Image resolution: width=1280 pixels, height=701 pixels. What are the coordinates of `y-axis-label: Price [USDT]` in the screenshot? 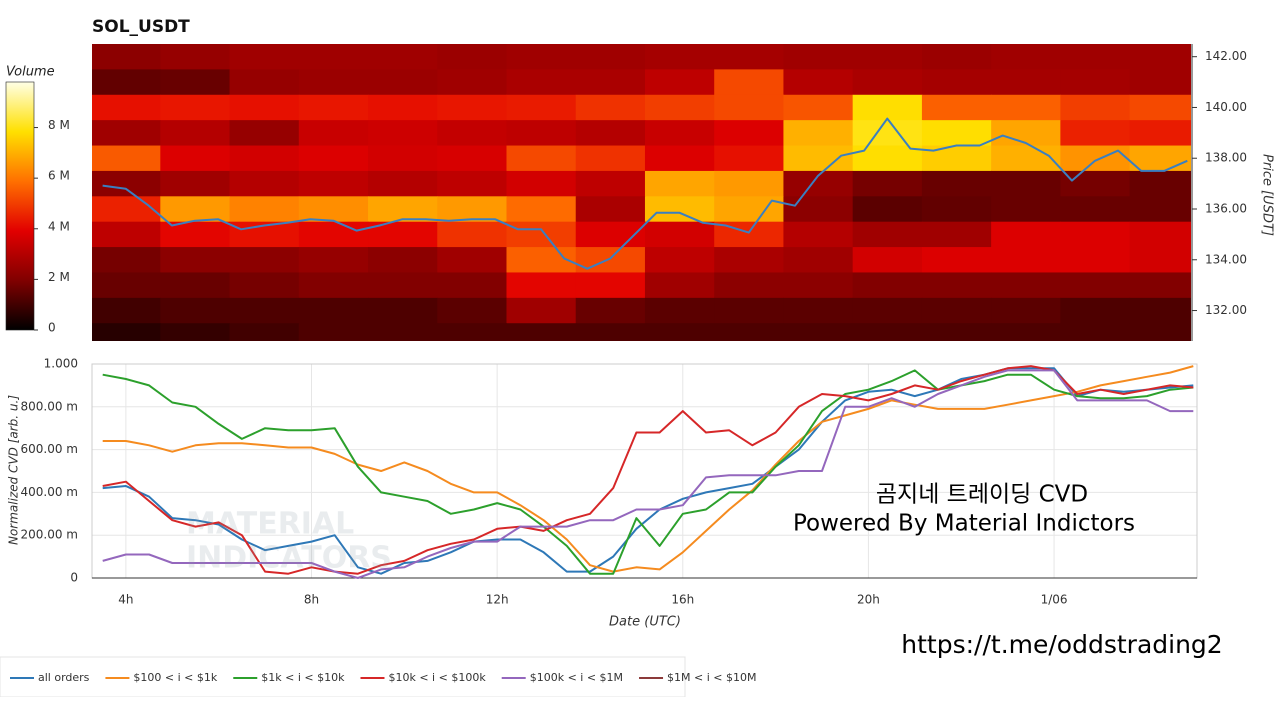 It's located at (1267, 195).